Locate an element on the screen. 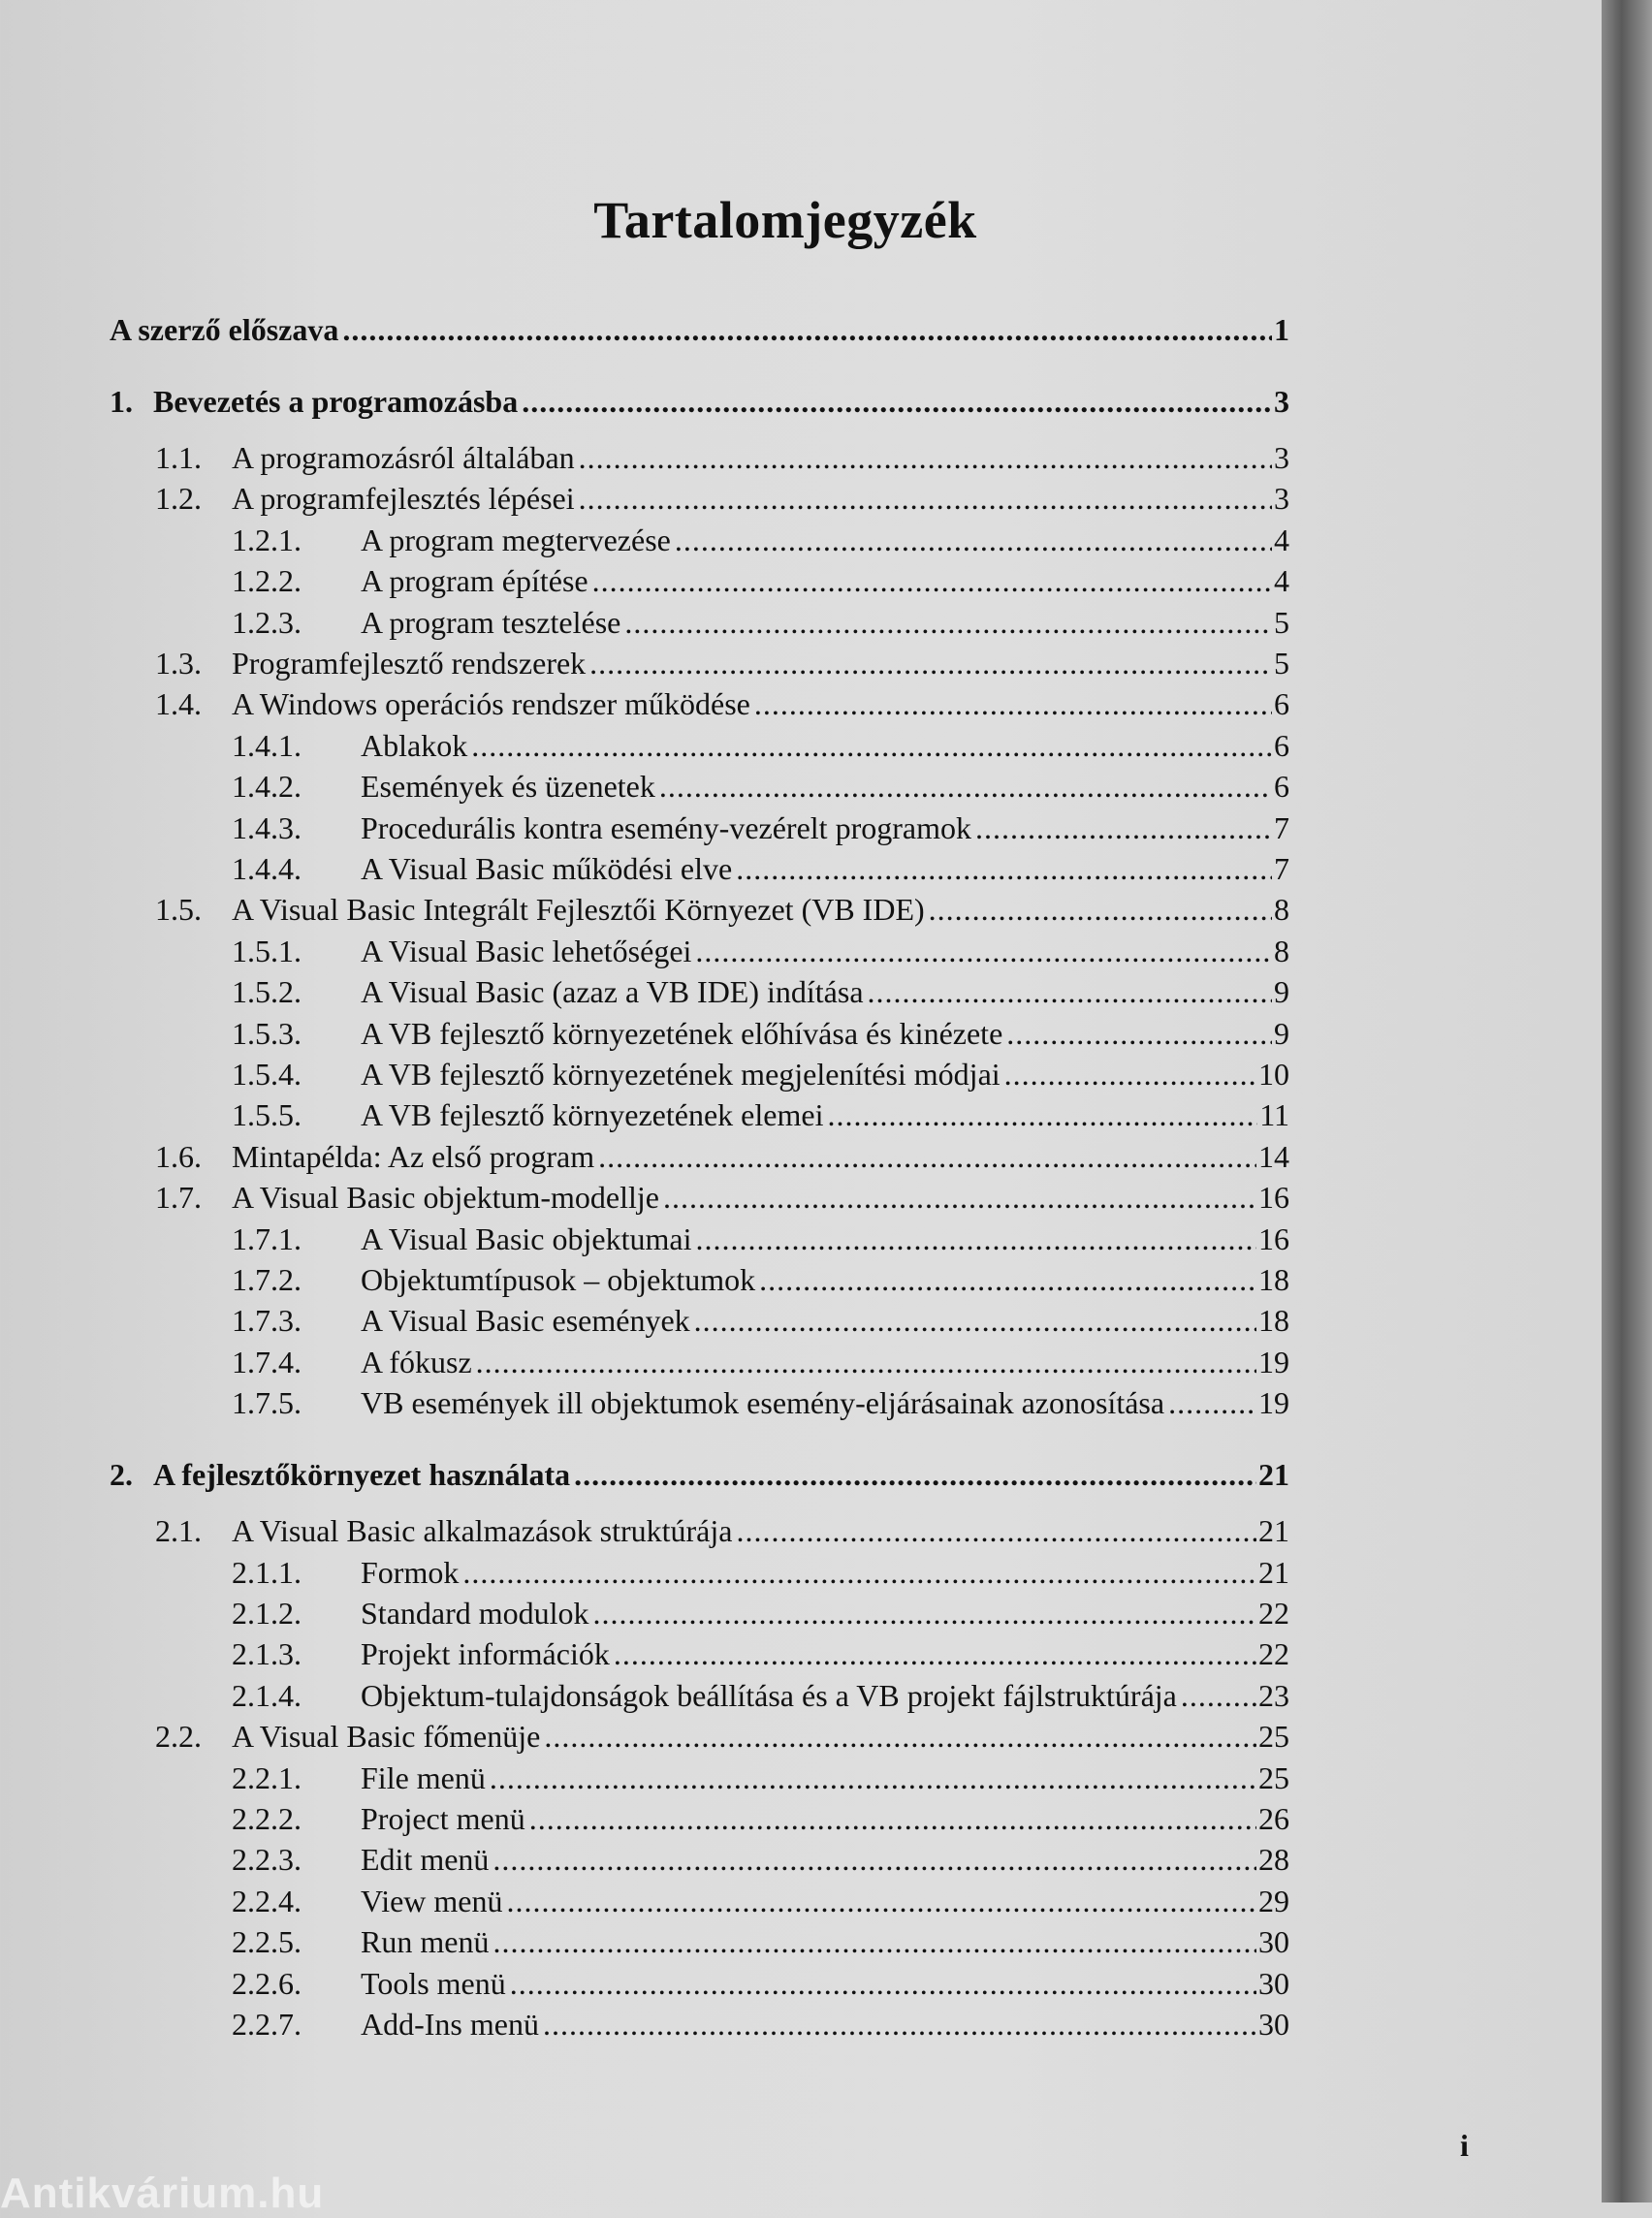  toc-entry-number: 1.2.2. is located at coordinates (267, 581).